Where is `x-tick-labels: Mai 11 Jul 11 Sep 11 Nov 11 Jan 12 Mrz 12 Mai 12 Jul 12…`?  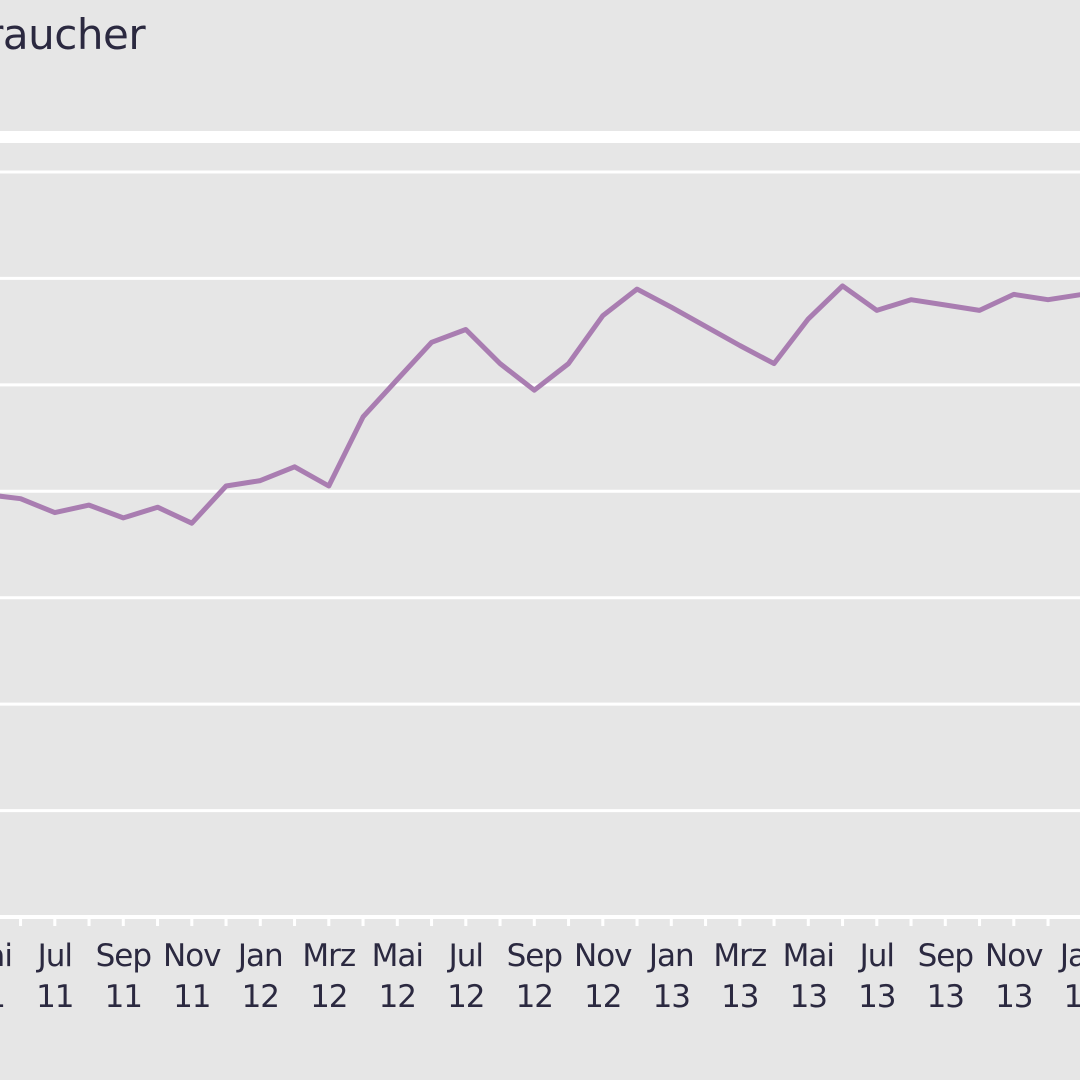 x-tick-labels: Mai 11 Jul 11 Sep 11 Nov 11 Jan 12 Mrz 12 Mai 12 Jul 12… is located at coordinates (540, 976).